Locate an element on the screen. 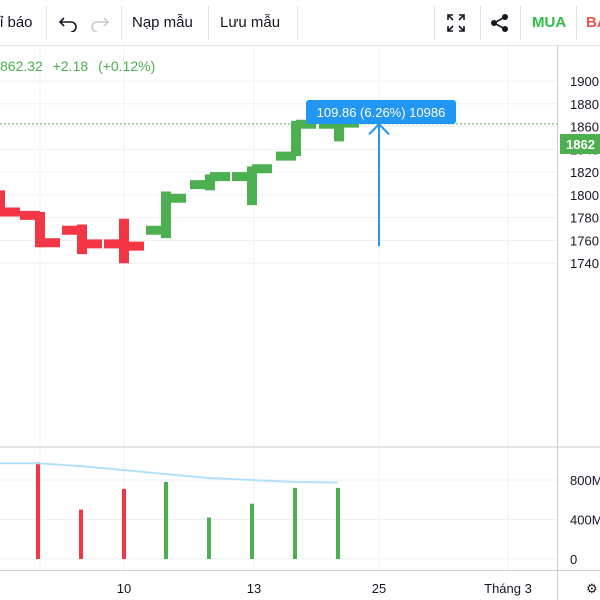 This screenshot has width=600, height=600. sell-button: BÁ is located at coordinates (593, 22).